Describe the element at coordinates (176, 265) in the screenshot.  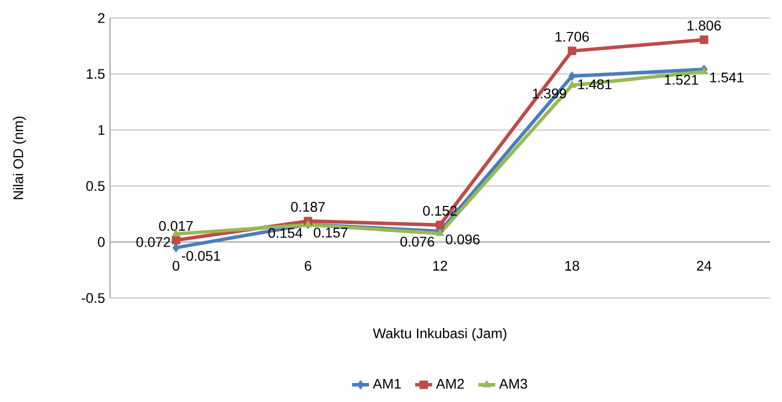
I see `x-tick-label: 0` at that location.